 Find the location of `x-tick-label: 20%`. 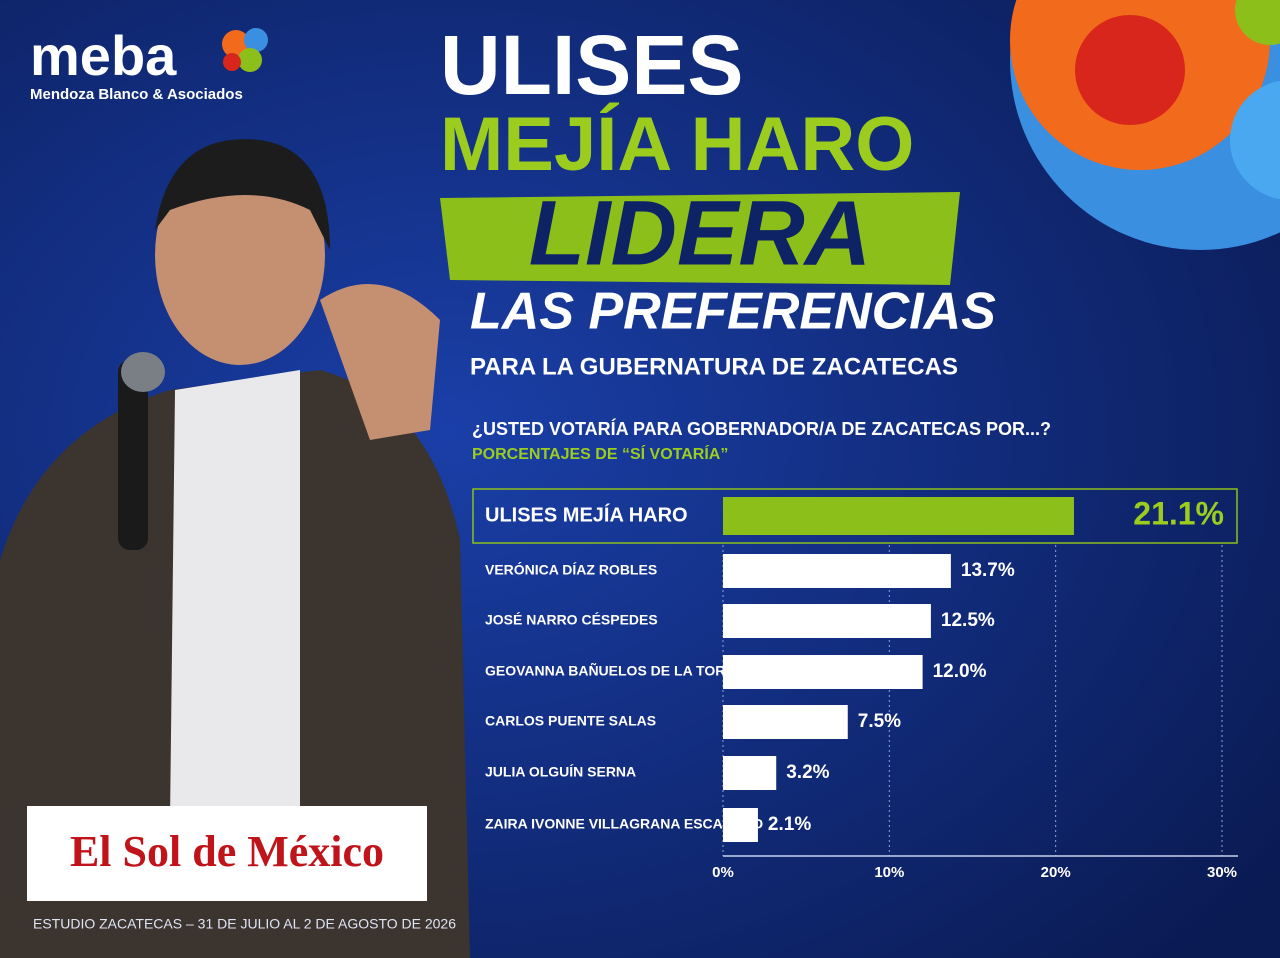

x-tick-label: 20% is located at coordinates (1056, 872).